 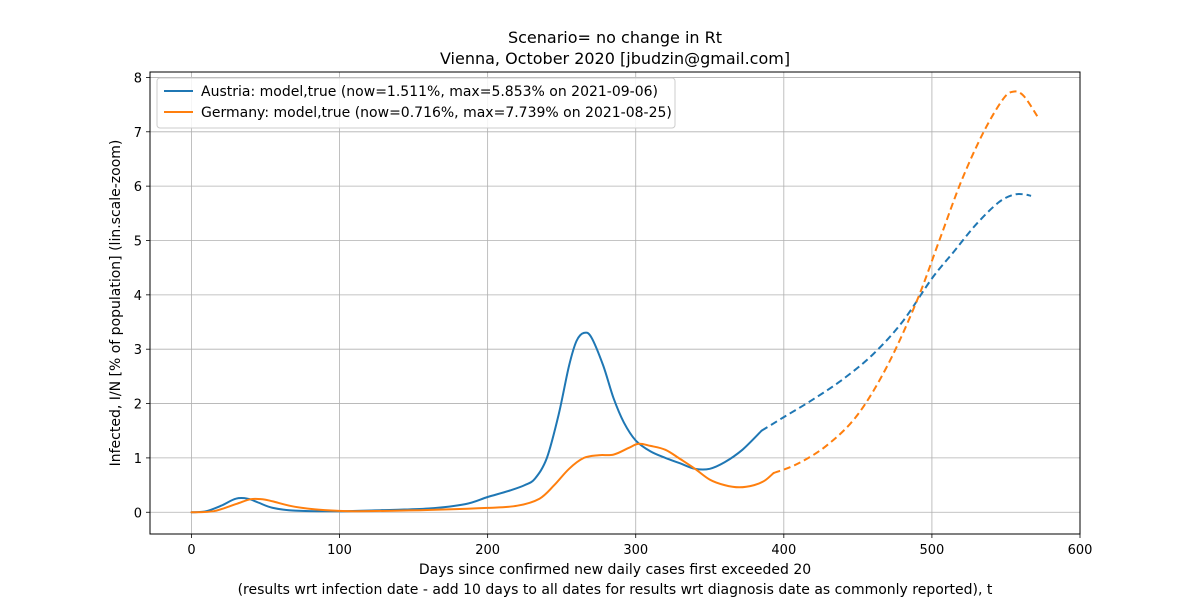 What do you see at coordinates (1080, 550) in the screenshot?
I see `x-tick-label: 600` at bounding box center [1080, 550].